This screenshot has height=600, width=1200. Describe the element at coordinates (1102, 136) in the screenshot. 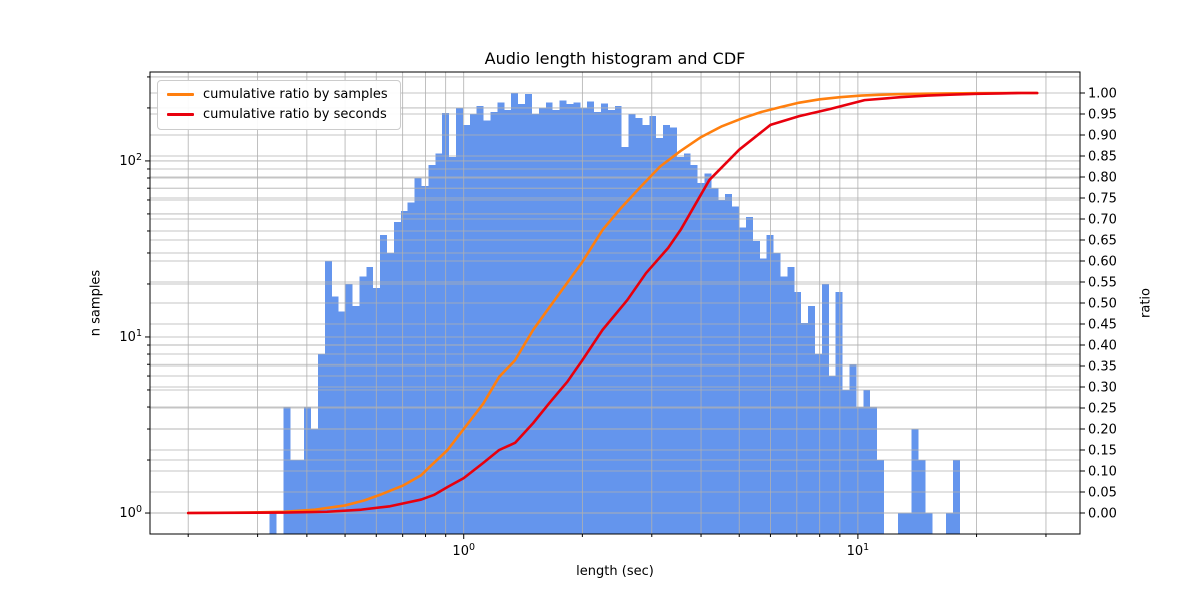

I see `y-right-tick-label: 0.90` at that location.